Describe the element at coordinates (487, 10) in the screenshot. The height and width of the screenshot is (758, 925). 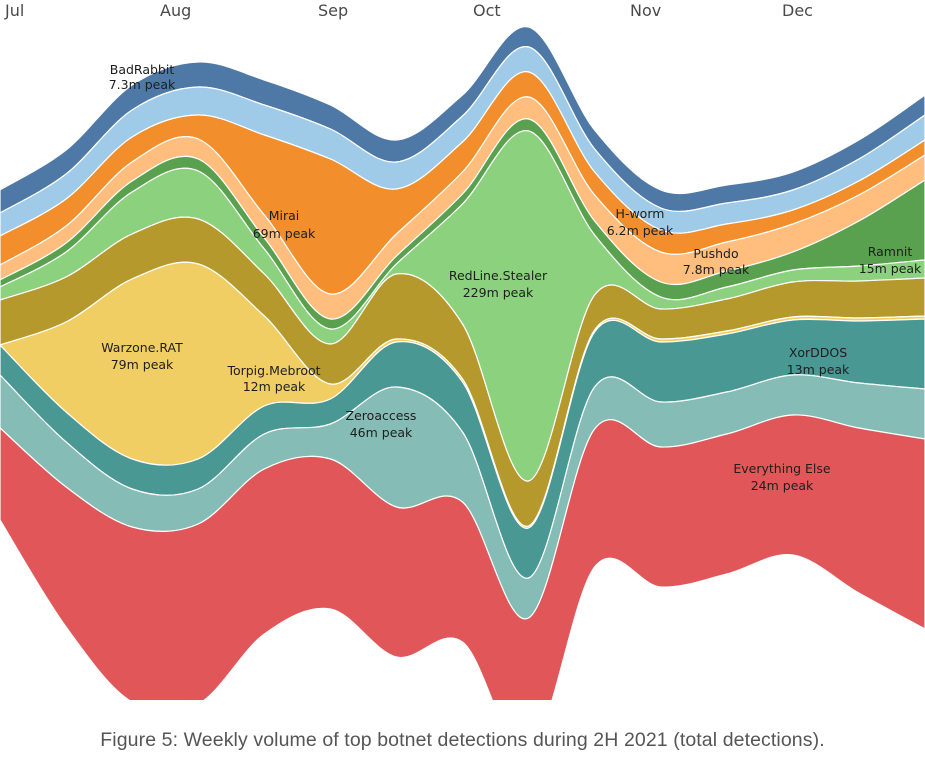
I see `x-tick-oct: Oct` at that location.